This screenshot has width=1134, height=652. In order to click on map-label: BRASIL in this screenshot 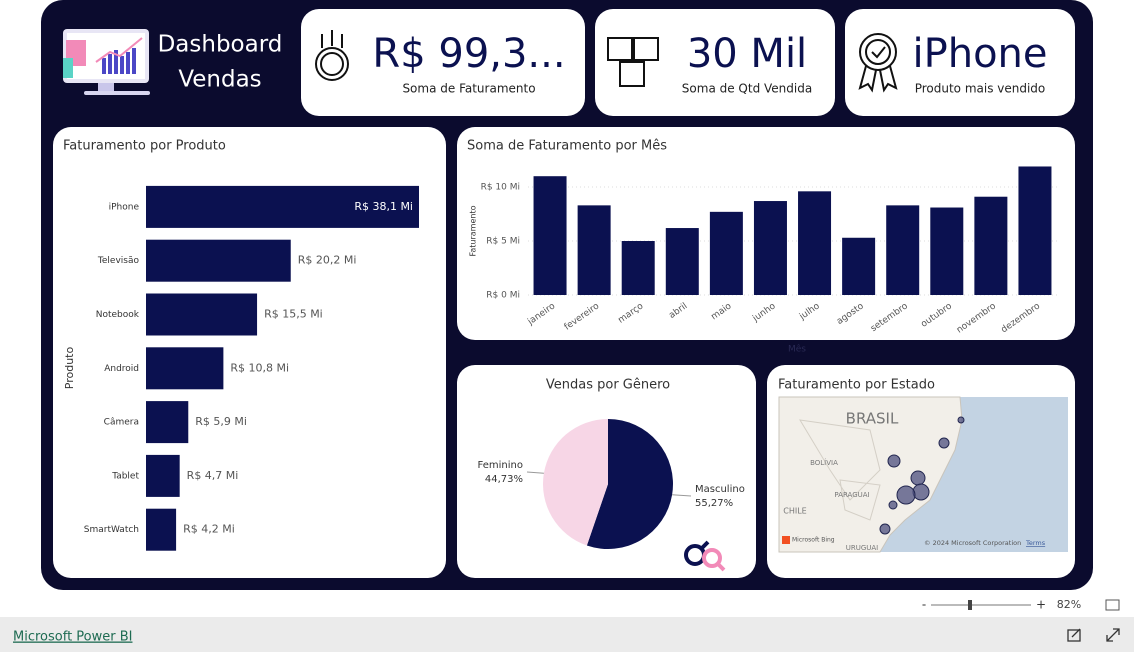, I will do `click(872, 419)`.